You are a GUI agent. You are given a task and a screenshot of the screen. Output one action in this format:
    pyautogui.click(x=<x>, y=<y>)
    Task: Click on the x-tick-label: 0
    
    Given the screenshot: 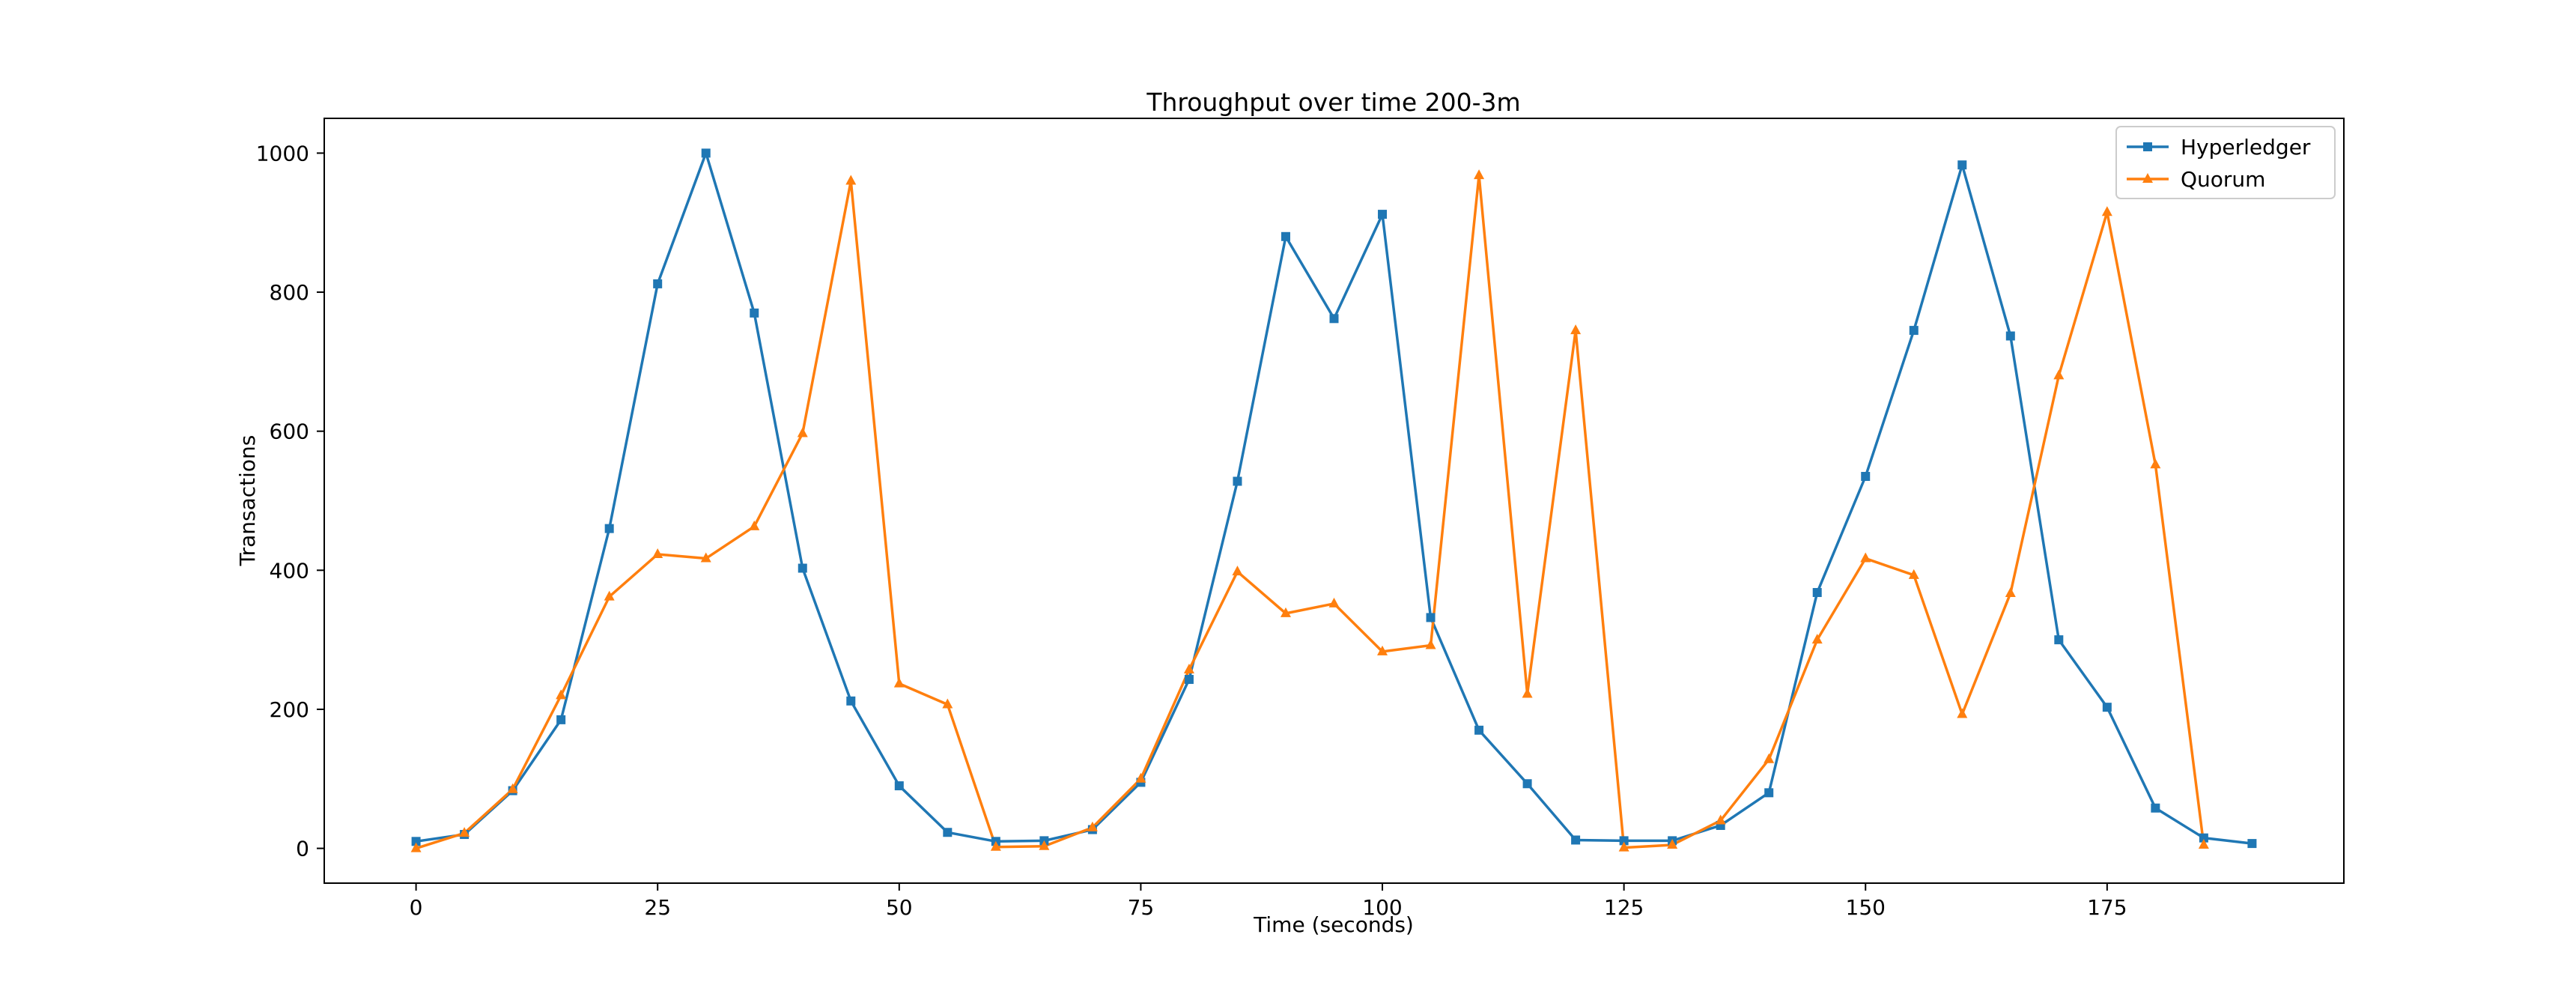 What is the action you would take?
    pyautogui.click(x=416, y=907)
    